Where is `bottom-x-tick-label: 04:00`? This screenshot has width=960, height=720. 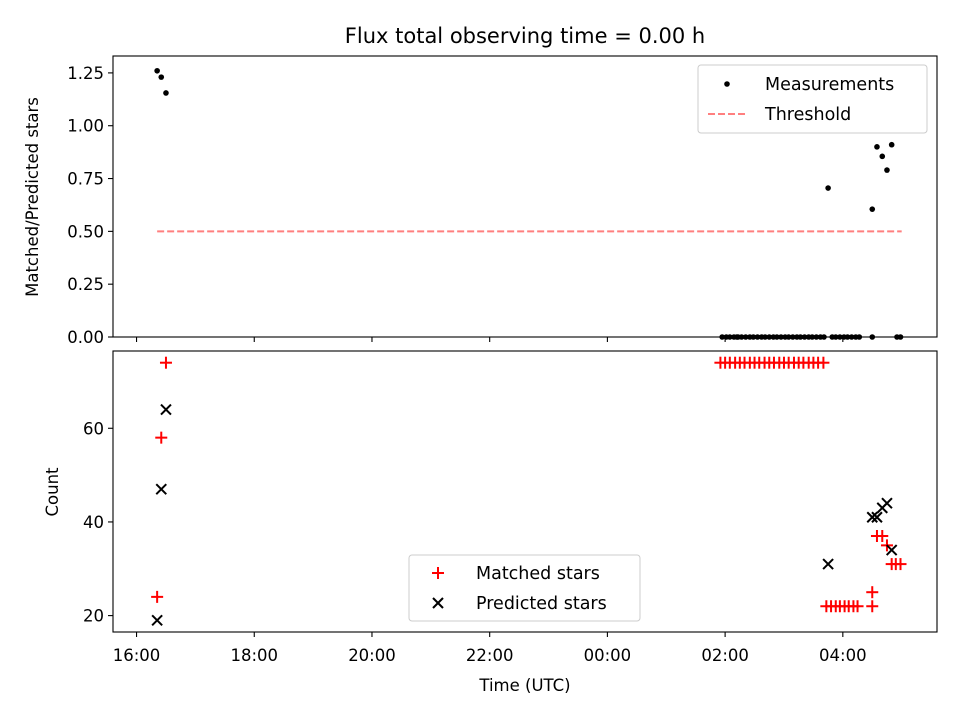
bottom-x-tick-label: 04:00 is located at coordinates (843, 655).